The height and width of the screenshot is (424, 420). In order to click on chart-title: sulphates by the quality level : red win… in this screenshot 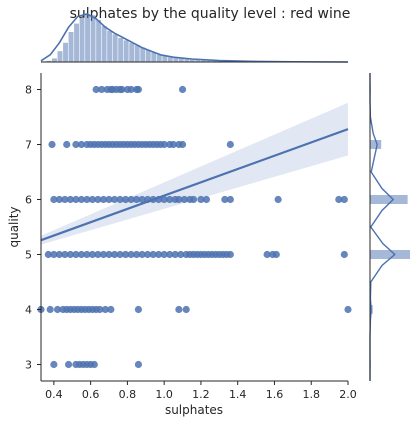, I will do `click(210, 14)`.